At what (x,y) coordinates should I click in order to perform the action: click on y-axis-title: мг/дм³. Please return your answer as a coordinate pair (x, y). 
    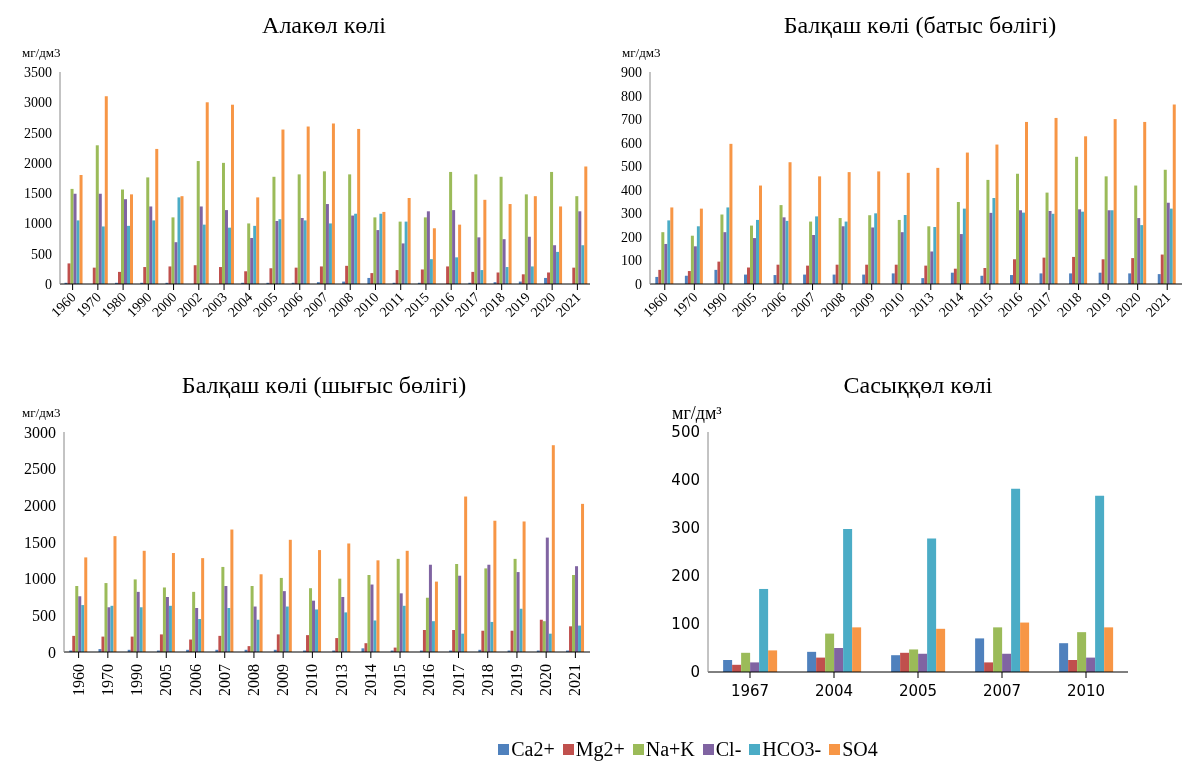
    Looking at the image, I should click on (697, 413).